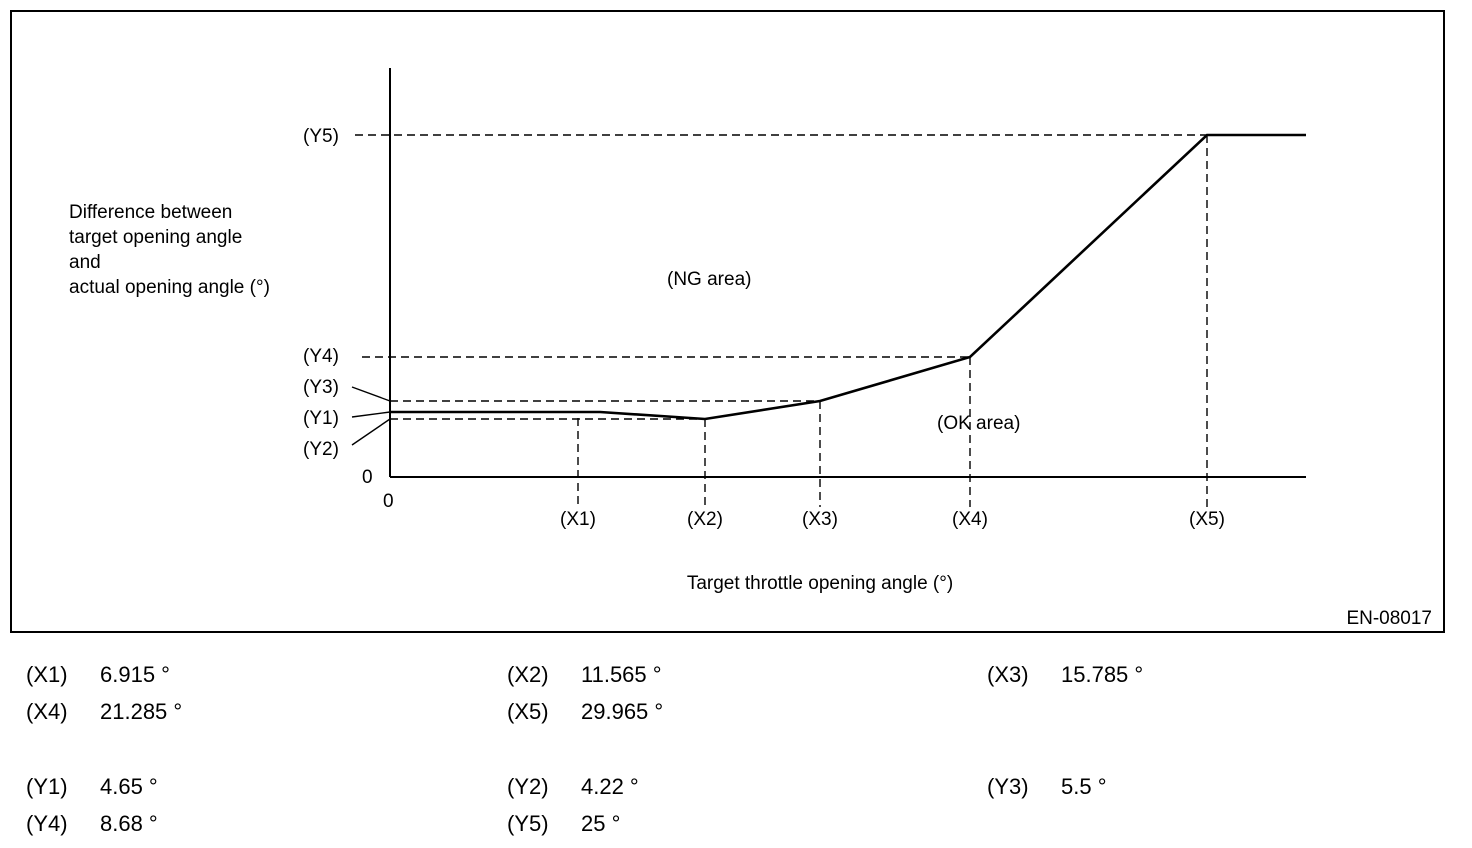  I want to click on legend-y1-value: 4.65 °, so click(129, 786).